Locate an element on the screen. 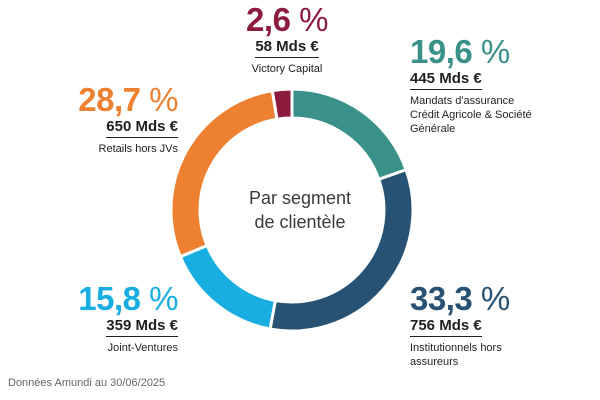 The image size is (600, 400). desc-victory-capital: Victory Capital is located at coordinates (287, 69).